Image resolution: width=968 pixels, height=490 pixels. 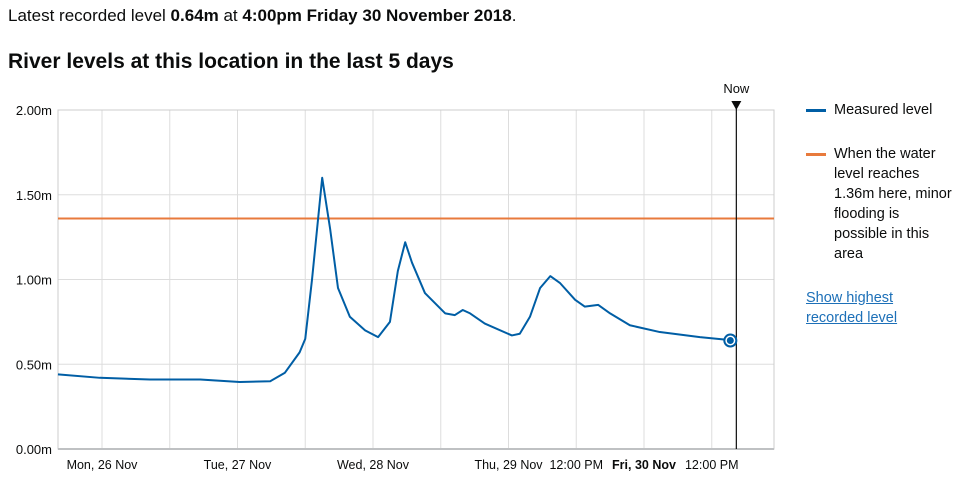 I want to click on now-marker-icon, so click(x=736, y=105).